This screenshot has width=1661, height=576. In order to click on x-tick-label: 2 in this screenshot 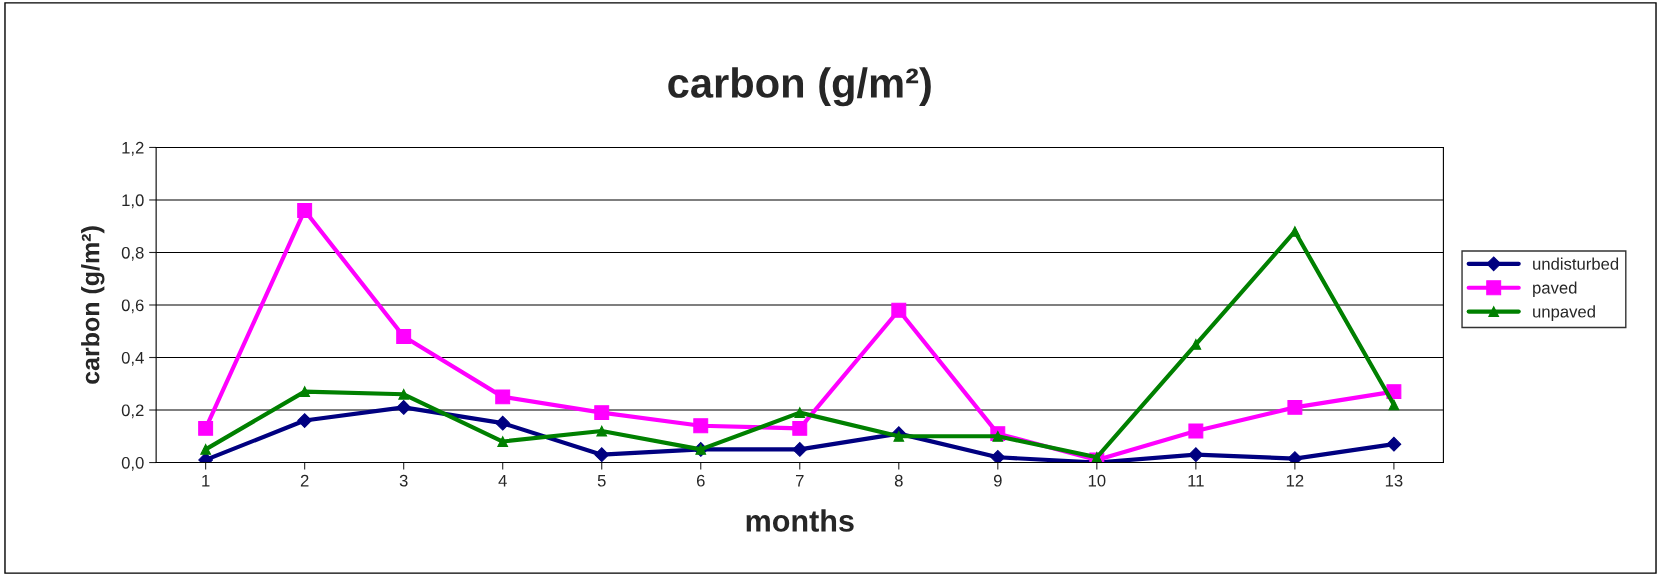, I will do `click(304, 480)`.